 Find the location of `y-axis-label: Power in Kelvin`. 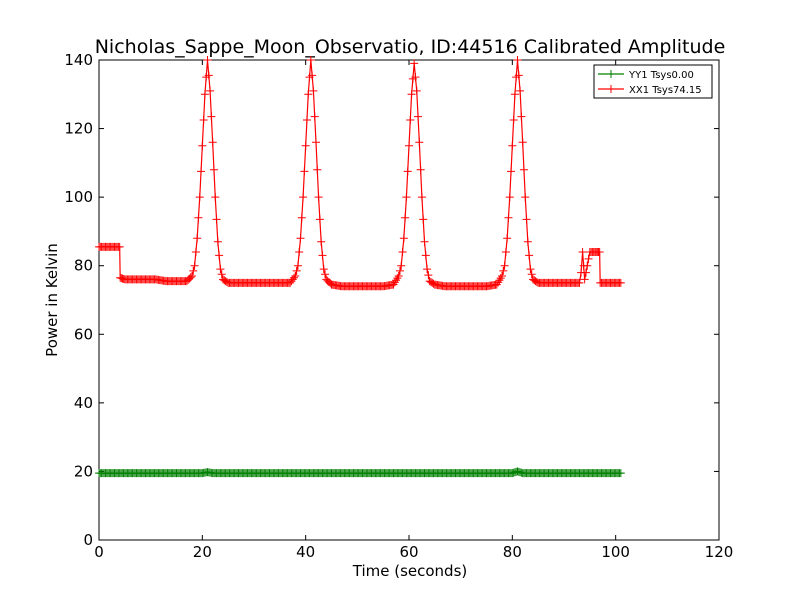

y-axis-label: Power in Kelvin is located at coordinates (52, 300).